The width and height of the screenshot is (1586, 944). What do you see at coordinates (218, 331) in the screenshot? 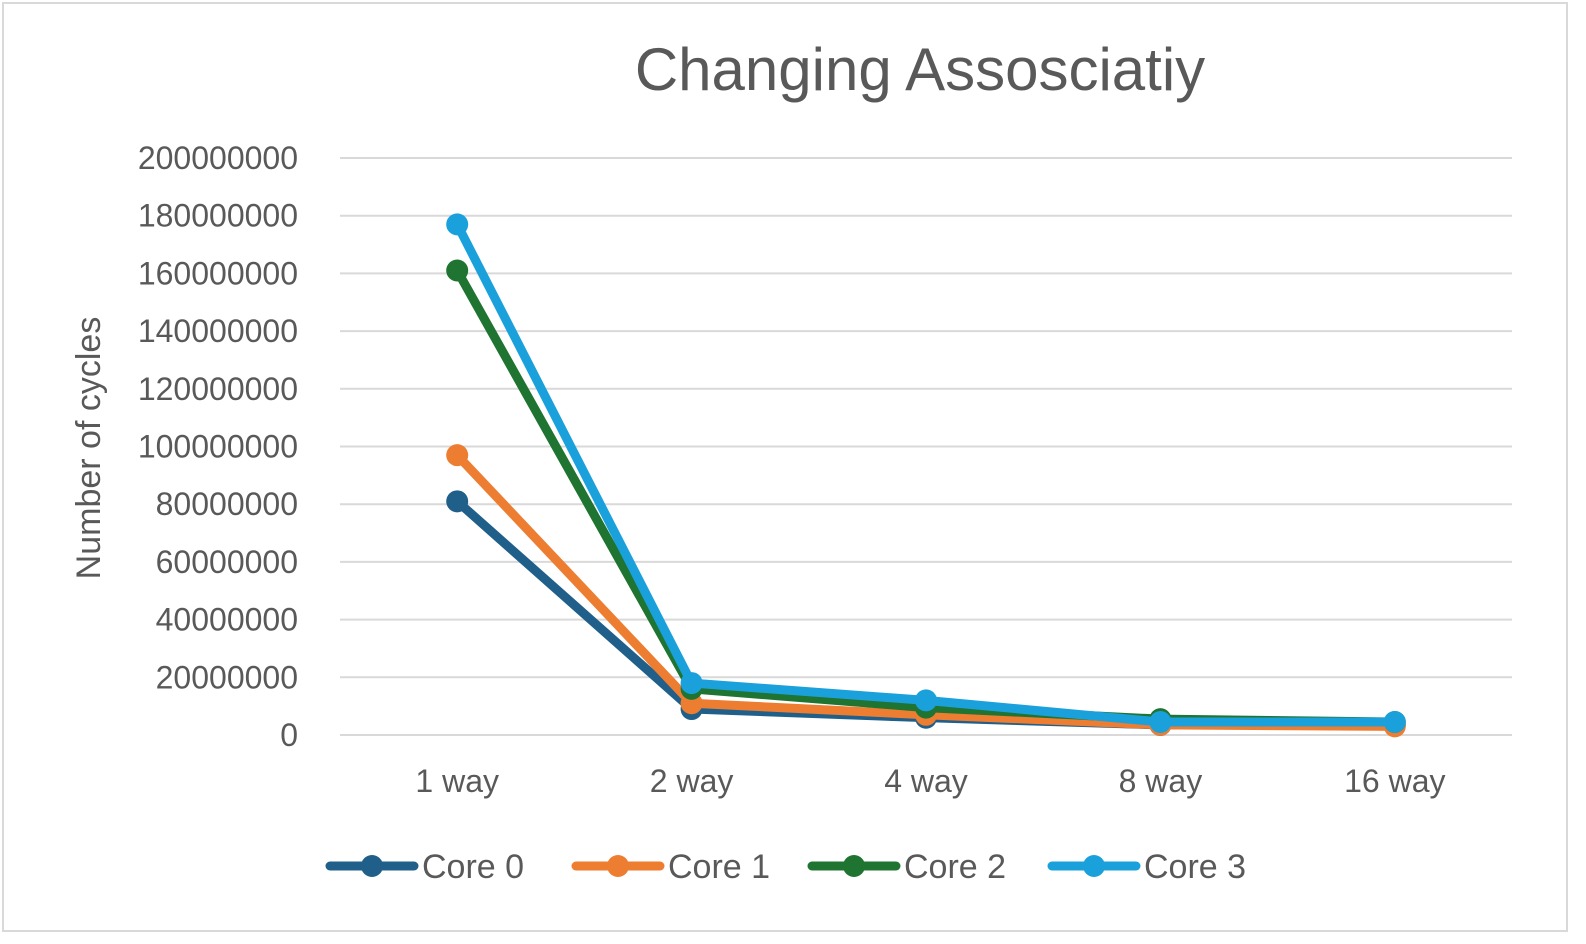
I see `y-tick-label: 140000000` at bounding box center [218, 331].